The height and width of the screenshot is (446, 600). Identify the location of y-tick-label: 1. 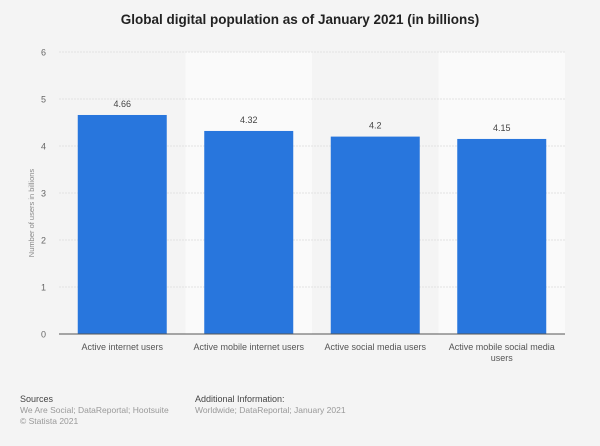
(43, 288).